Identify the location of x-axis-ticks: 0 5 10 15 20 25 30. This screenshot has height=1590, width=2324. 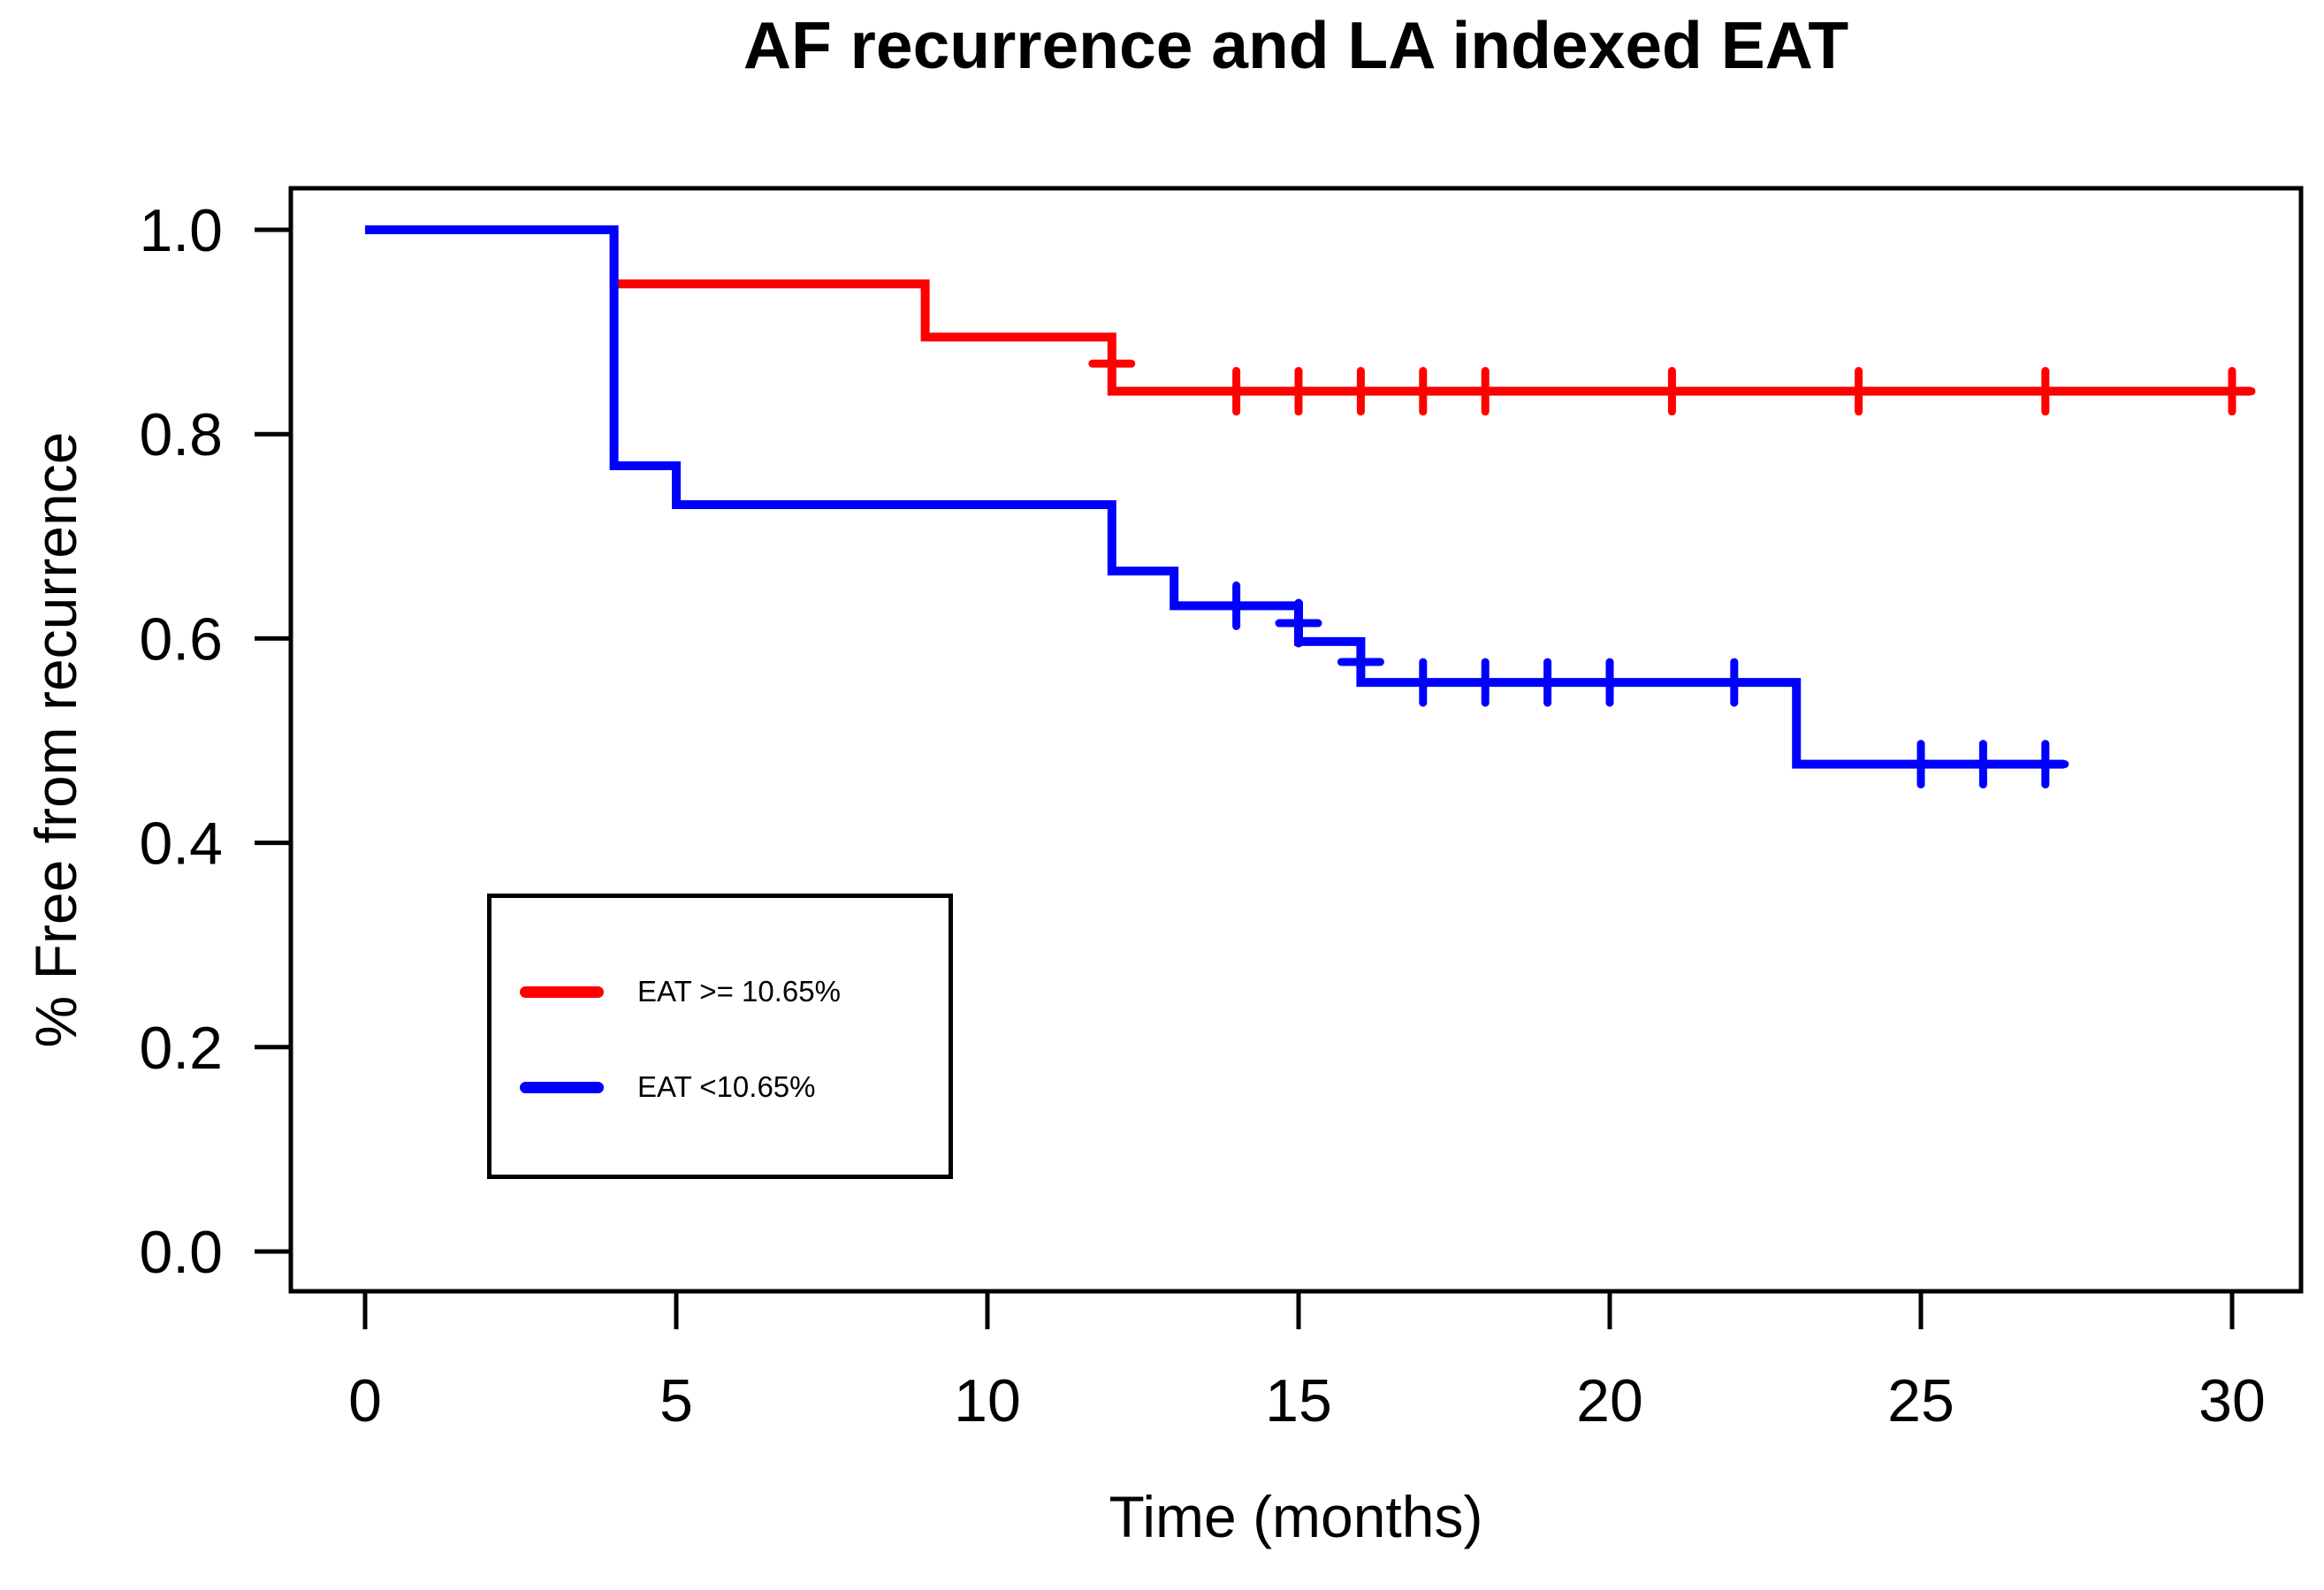
(1307, 1362).